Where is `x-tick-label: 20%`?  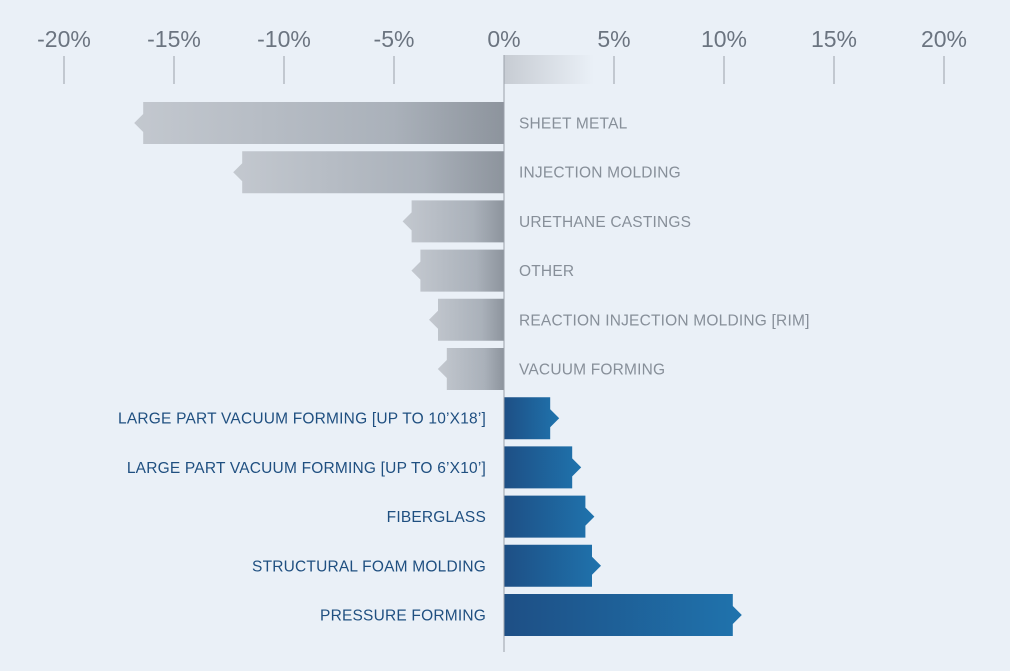 x-tick-label: 20% is located at coordinates (944, 39).